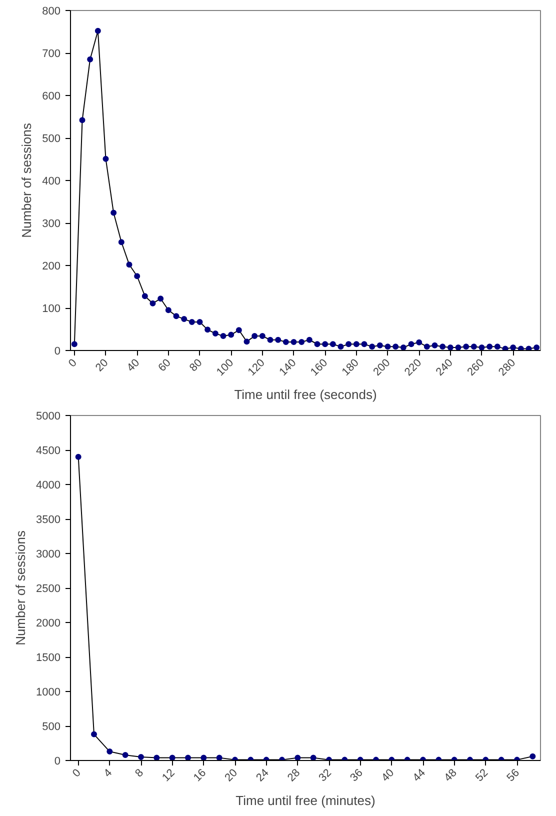  What do you see at coordinates (51, 96) in the screenshot?
I see `y-tick-label: 600` at bounding box center [51, 96].